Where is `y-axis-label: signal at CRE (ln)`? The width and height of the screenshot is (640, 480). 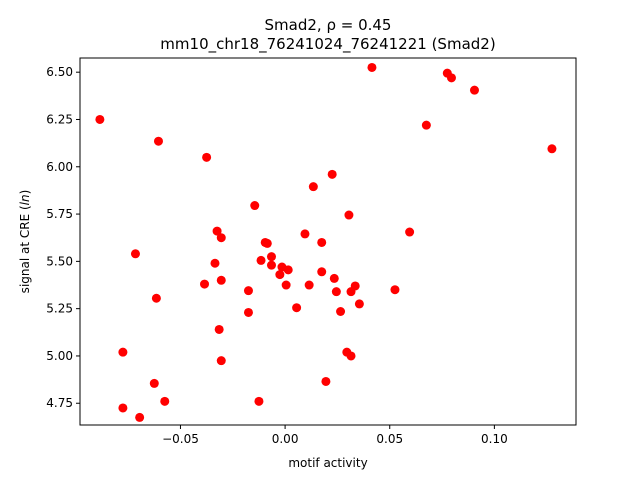
y-axis-label: signal at CRE (ln) is located at coordinates (25, 242).